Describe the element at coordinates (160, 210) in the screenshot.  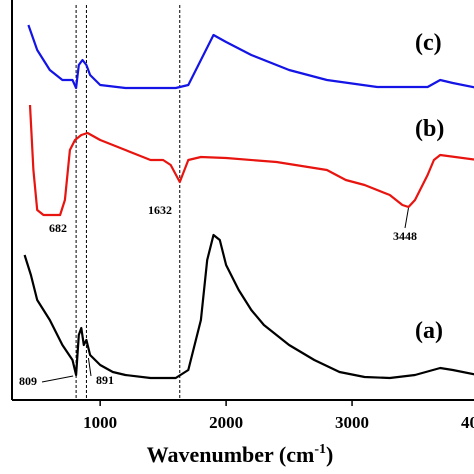
I see `annotation: 1632` at that location.